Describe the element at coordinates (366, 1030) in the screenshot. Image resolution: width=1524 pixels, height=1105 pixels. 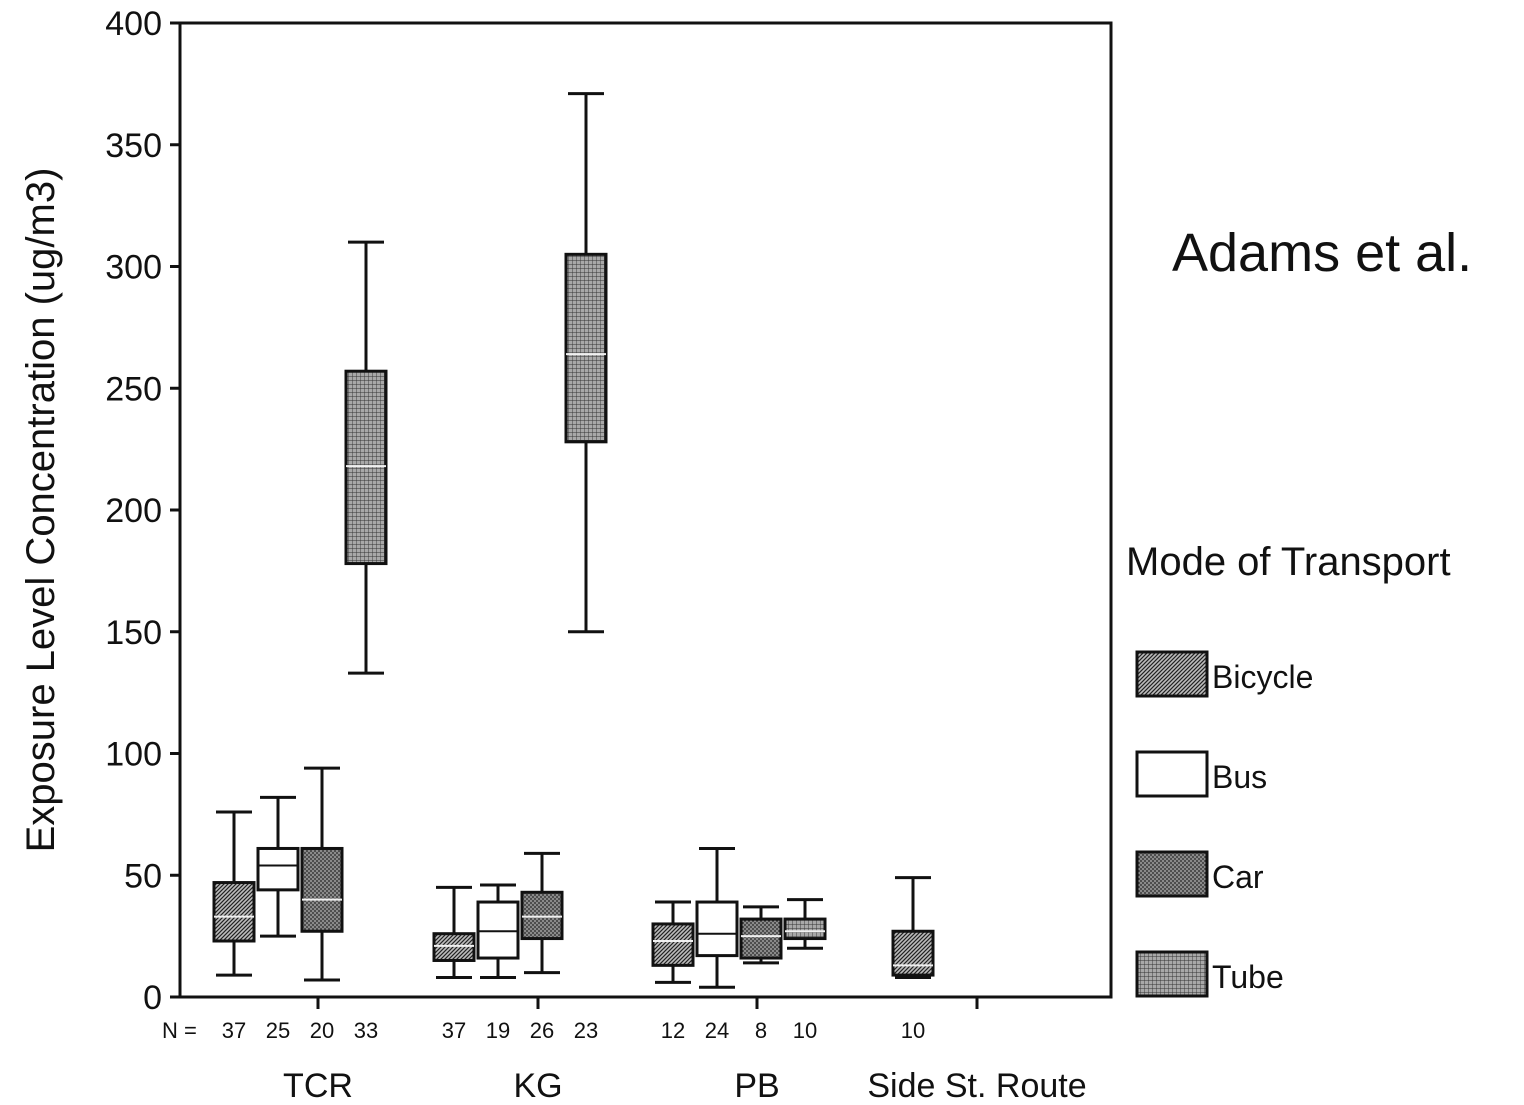
I see `n-count-label: 33` at that location.